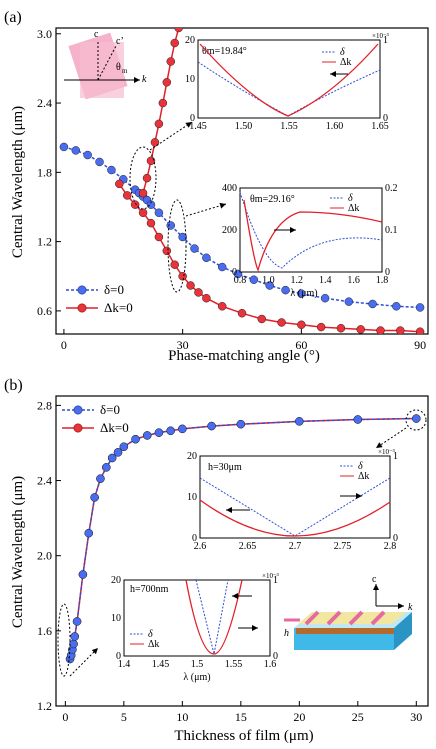  What do you see at coordinates (114, 289) in the screenshot?
I see `legend-delta: δ=0` at bounding box center [114, 289].